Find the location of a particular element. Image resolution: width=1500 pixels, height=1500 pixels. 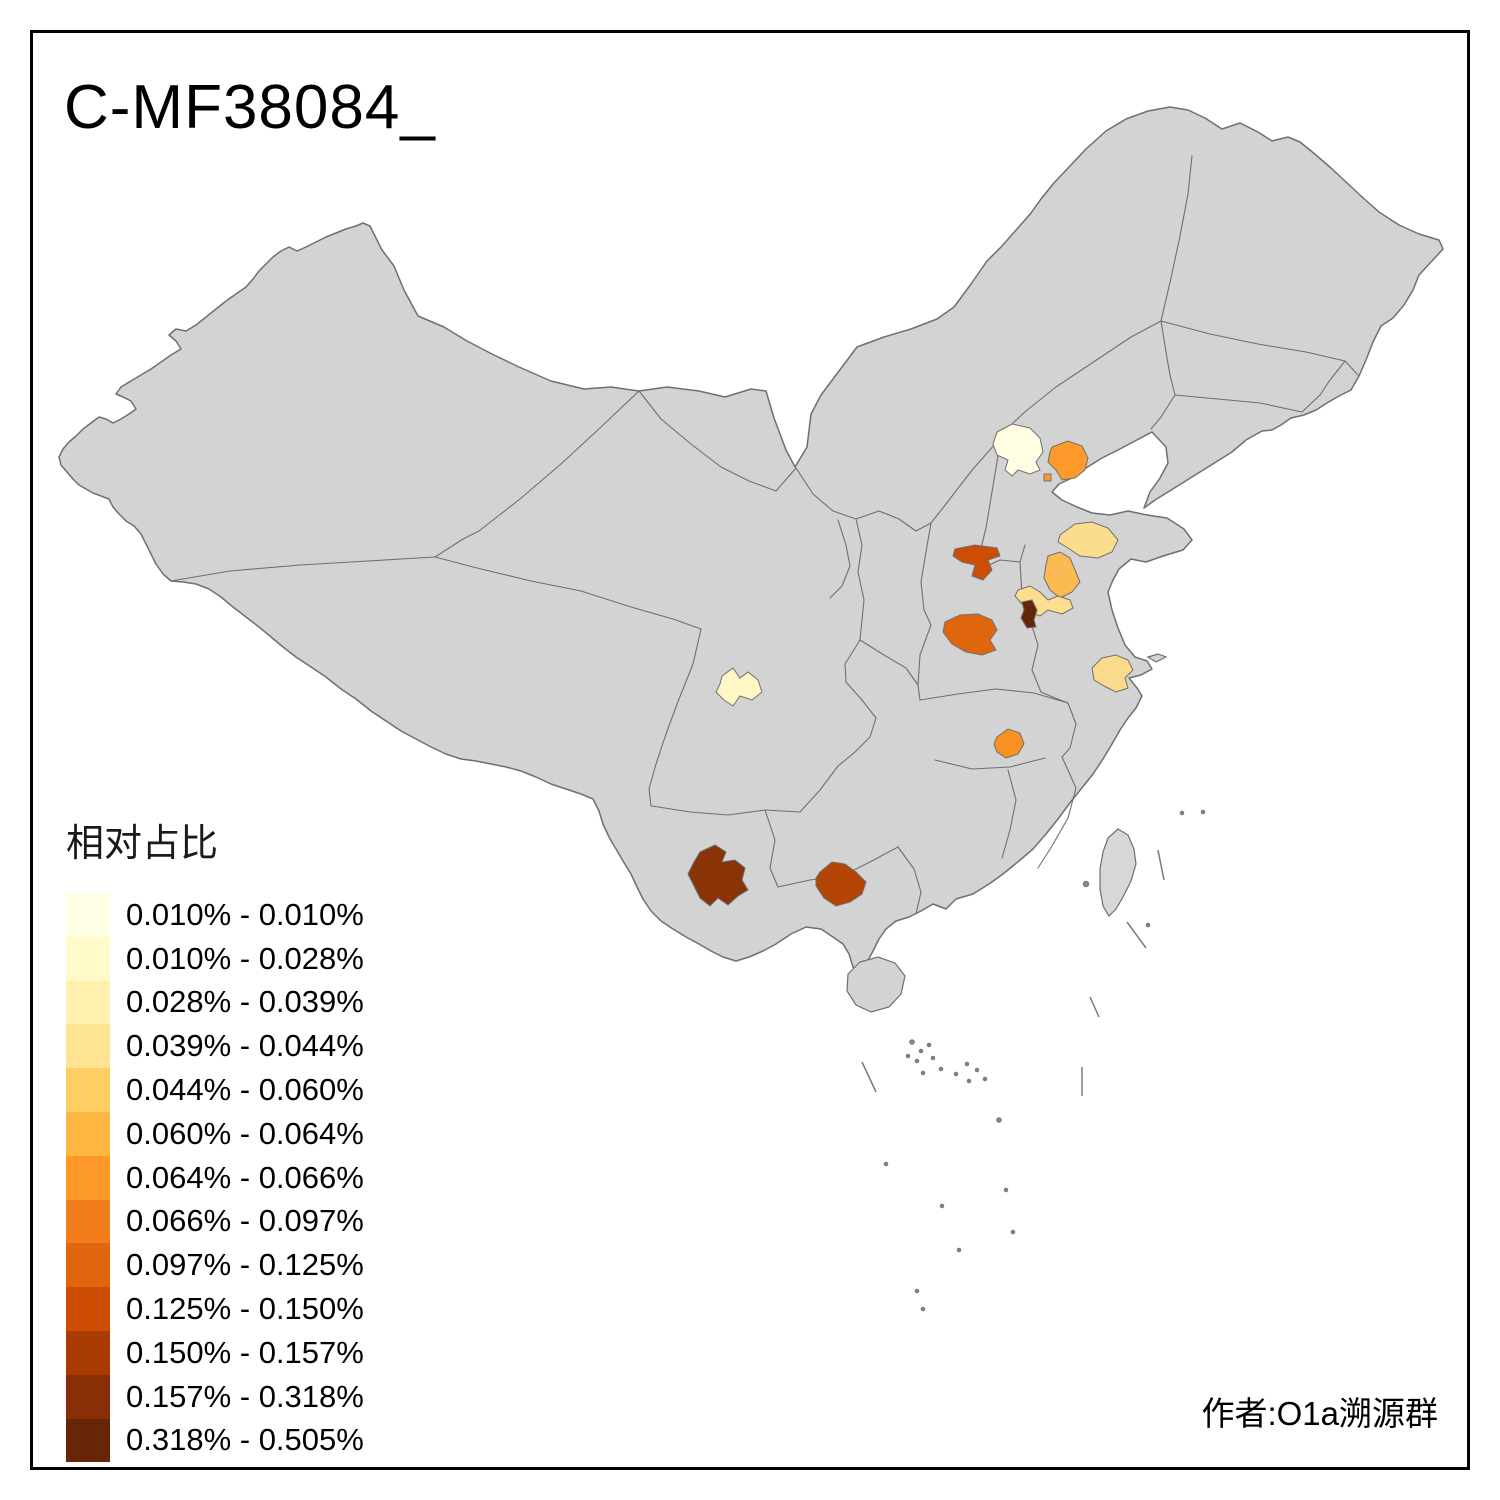

legend-label: 0.044% - 0.060% is located at coordinates (245, 1090).